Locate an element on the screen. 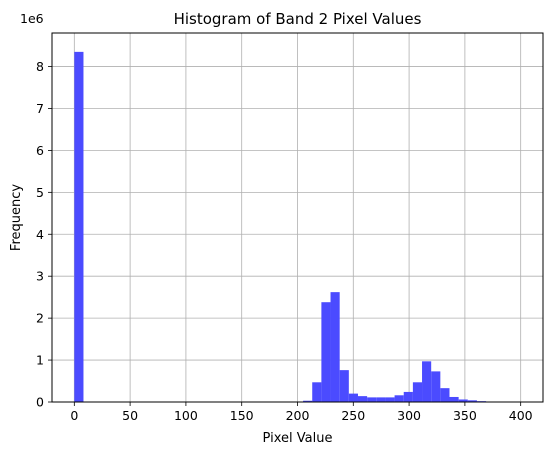  y-tick-label: 2 is located at coordinates (40, 318).